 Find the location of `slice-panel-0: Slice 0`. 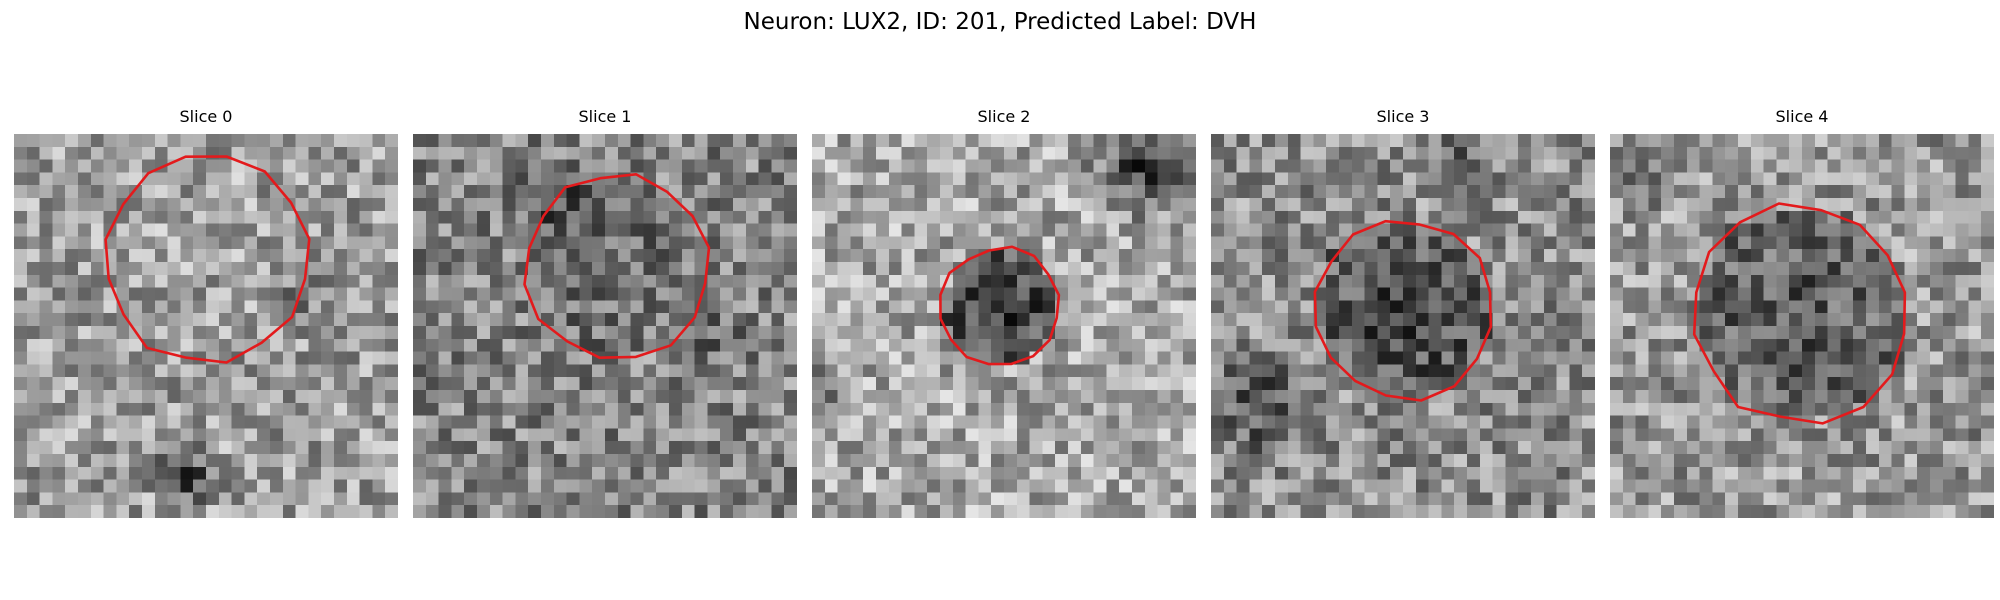

slice-panel-0: Slice 0 is located at coordinates (206, 314).